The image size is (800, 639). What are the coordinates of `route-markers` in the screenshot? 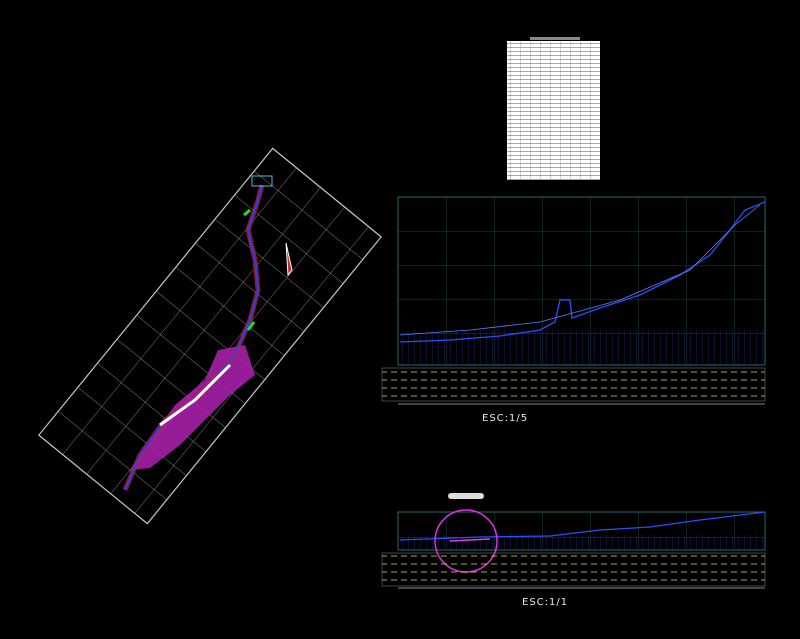 It's located at (249, 269).